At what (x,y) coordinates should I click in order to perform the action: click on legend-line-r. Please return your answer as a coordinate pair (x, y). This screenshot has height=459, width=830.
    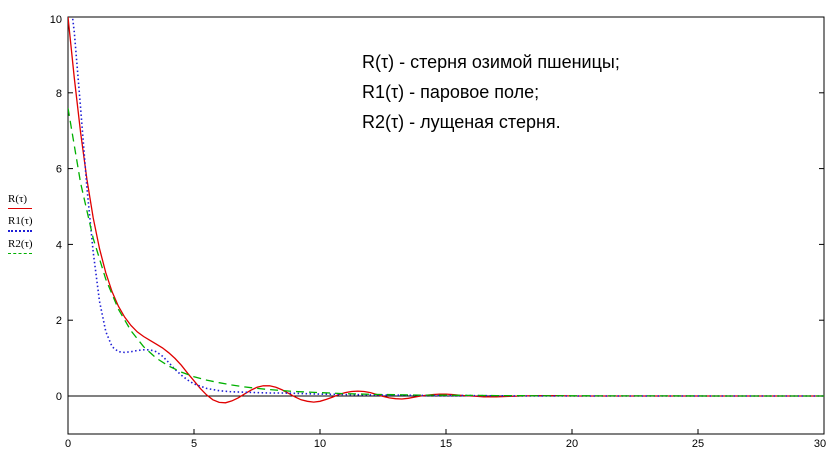
    Looking at the image, I should click on (20, 208).